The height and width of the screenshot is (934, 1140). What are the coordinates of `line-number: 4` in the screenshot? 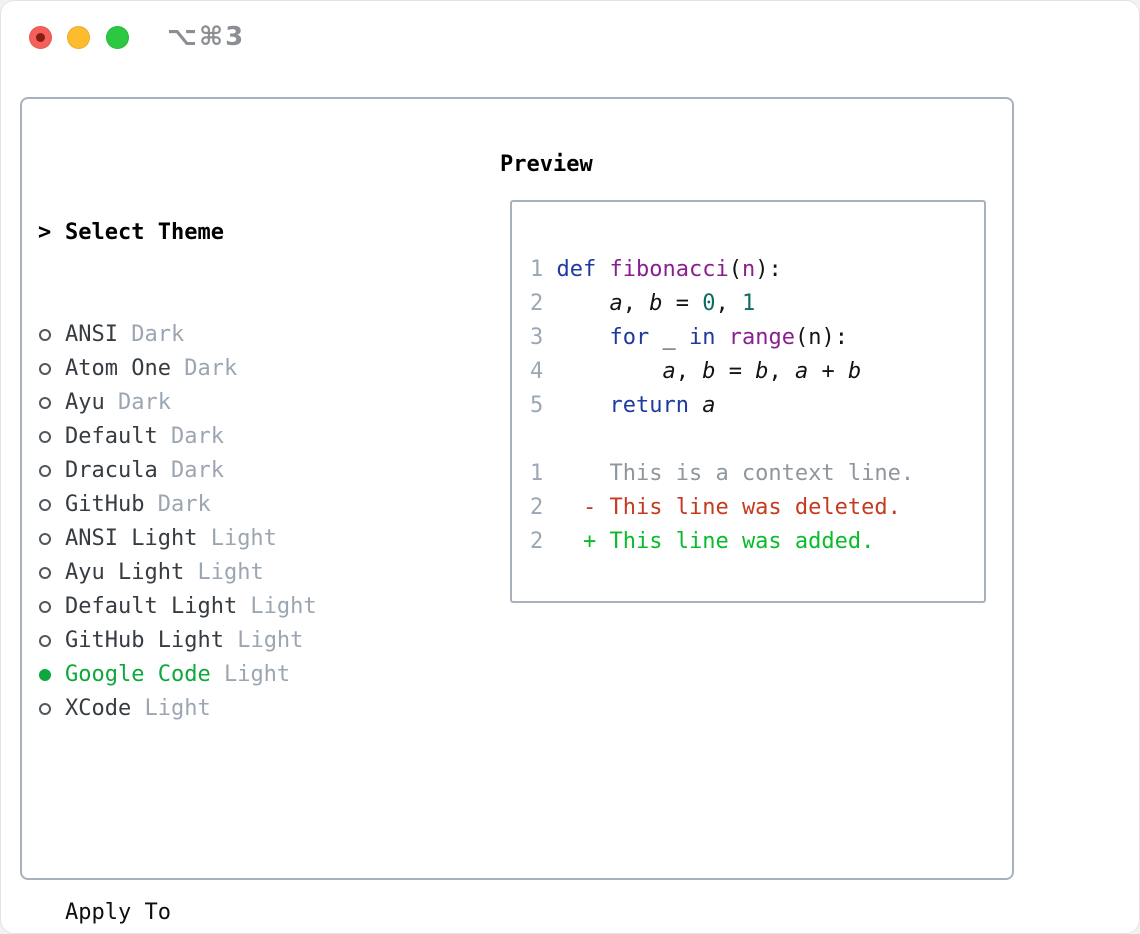 It's located at (543, 371).